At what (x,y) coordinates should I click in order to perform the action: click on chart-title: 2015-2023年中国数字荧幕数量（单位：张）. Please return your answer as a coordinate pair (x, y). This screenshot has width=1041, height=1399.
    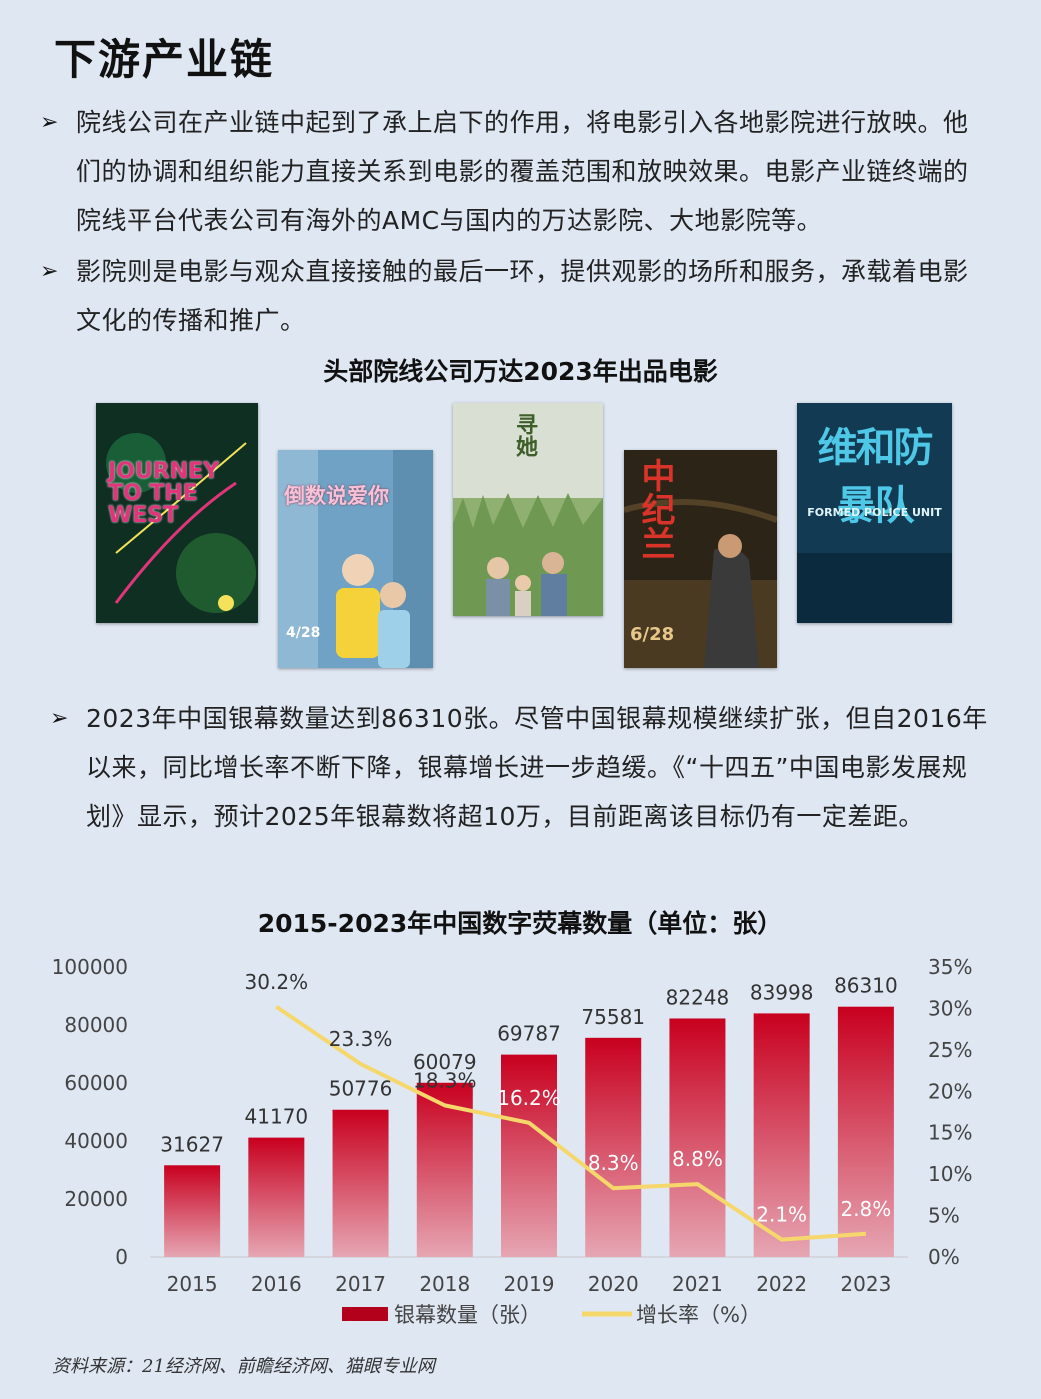
    Looking at the image, I should click on (520, 923).